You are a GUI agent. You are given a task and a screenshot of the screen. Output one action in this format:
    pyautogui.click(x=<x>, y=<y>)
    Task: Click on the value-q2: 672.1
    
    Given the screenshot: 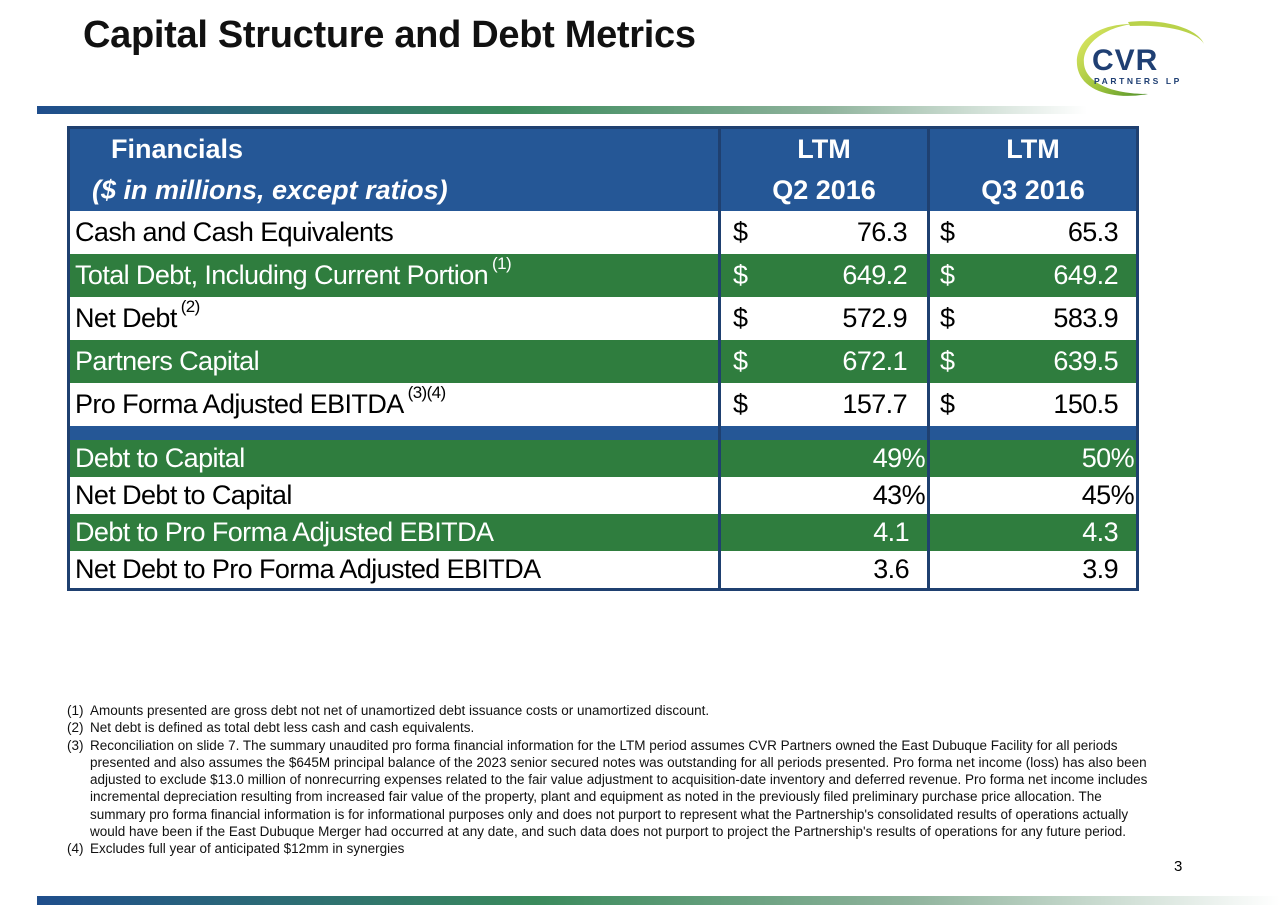 What is the action you would take?
    pyautogui.click(x=874, y=361)
    